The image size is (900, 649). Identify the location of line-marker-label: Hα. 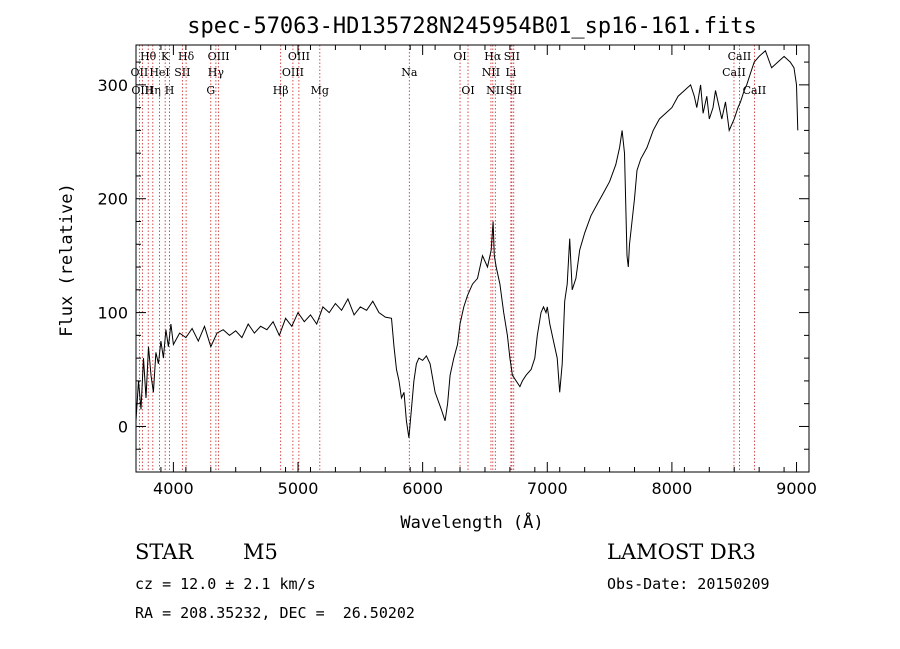
(493, 56).